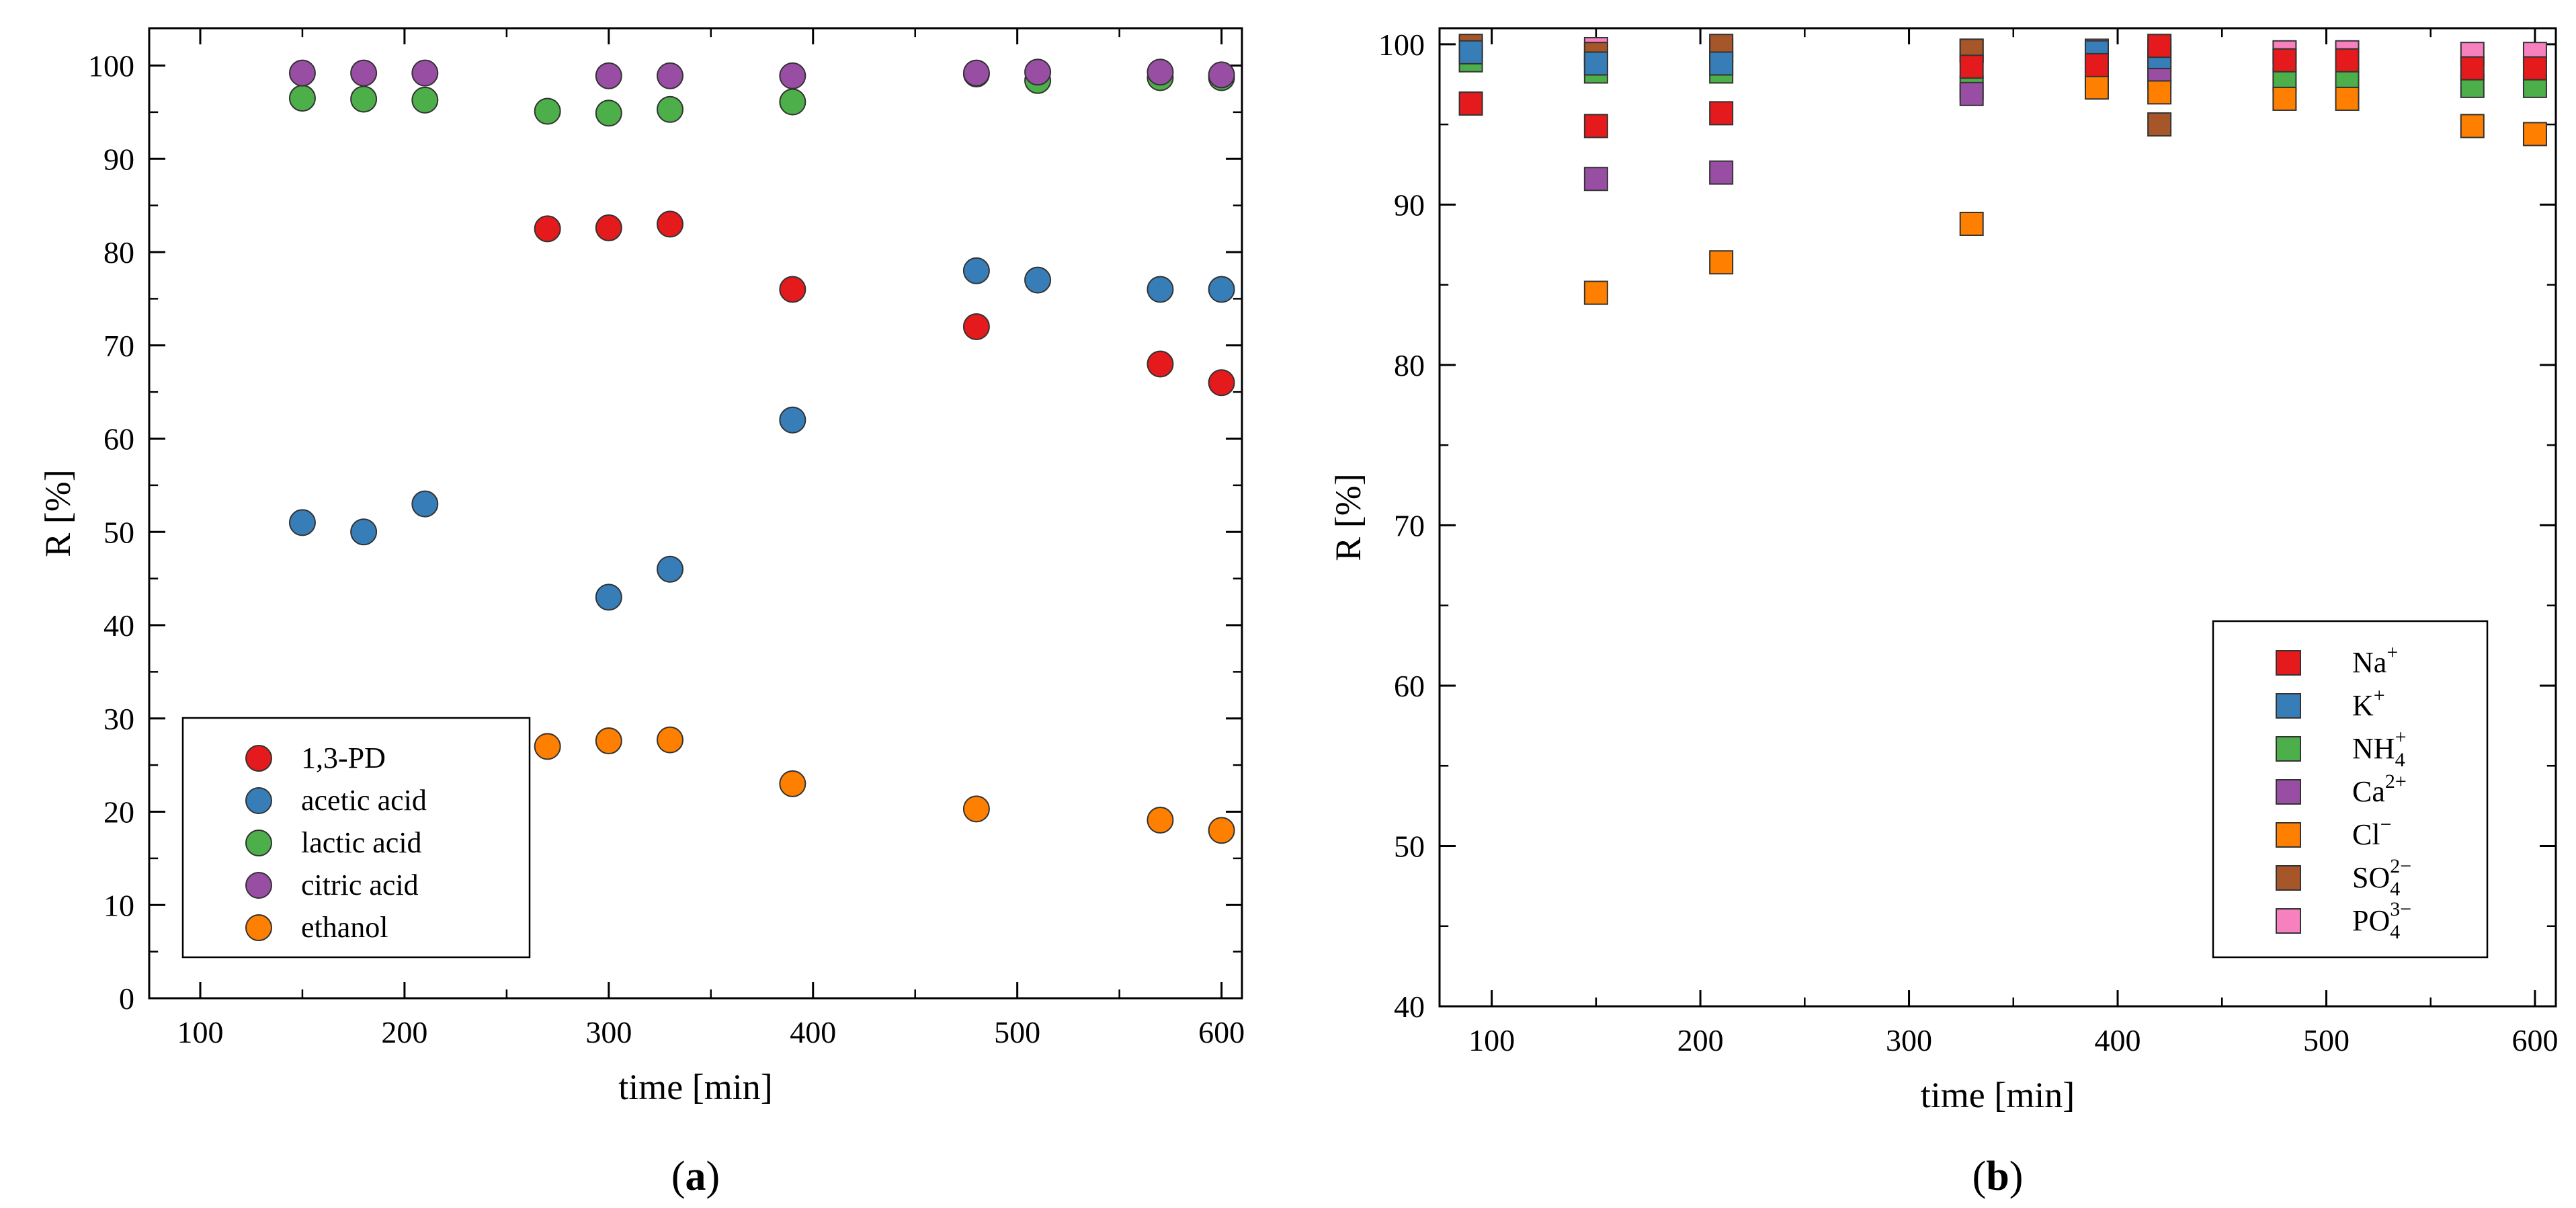 Image resolution: width=2576 pixels, height=1208 pixels. What do you see at coordinates (1998, 1176) in the screenshot?
I see `panel-label: (b)` at bounding box center [1998, 1176].